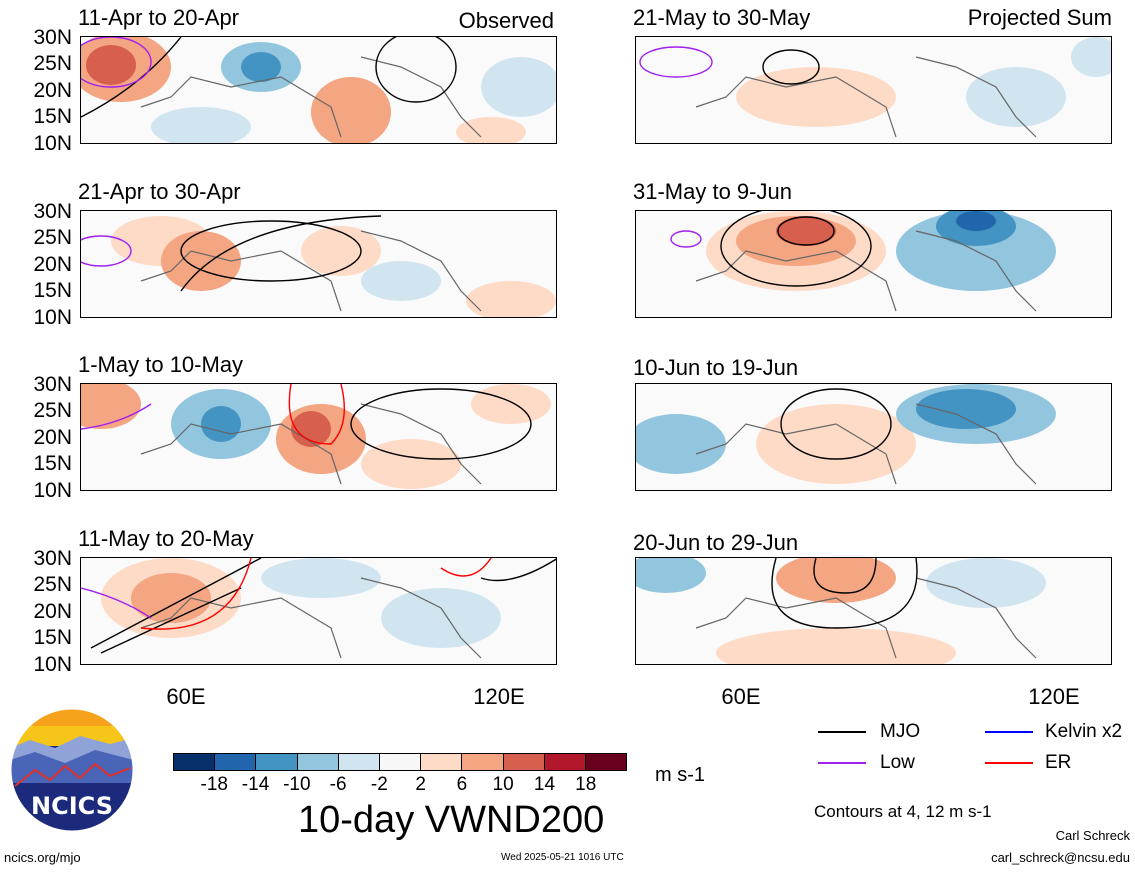 The image size is (1135, 872). What do you see at coordinates (1039, 17) in the screenshot?
I see `panel-label-projected: Projected Sum` at bounding box center [1039, 17].